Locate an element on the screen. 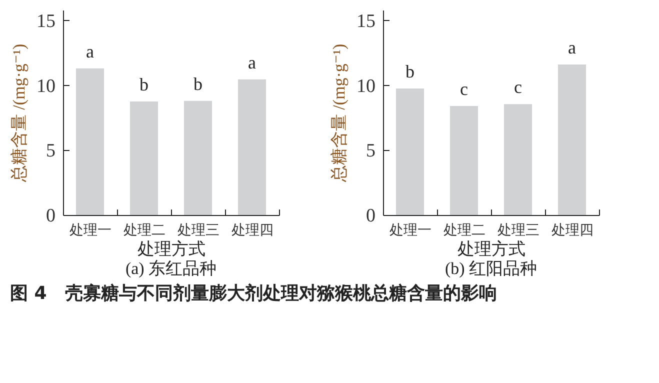 This screenshot has height=383, width=659. text: (b) 红阳品种 is located at coordinates (491, 268).